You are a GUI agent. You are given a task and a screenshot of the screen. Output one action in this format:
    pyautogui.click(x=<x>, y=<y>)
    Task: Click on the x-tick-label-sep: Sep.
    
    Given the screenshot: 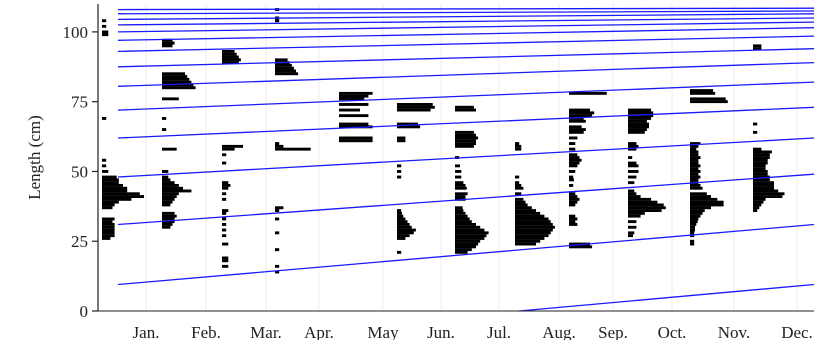 What is the action you would take?
    pyautogui.click(x=613, y=331)
    